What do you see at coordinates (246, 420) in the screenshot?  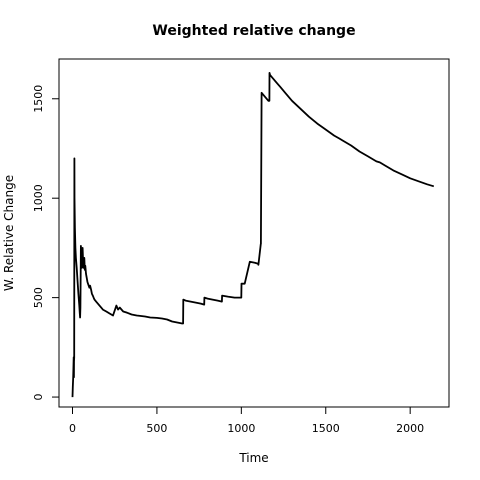 I see `x-axis: 0 500 1000 1500 2000` at bounding box center [246, 420].